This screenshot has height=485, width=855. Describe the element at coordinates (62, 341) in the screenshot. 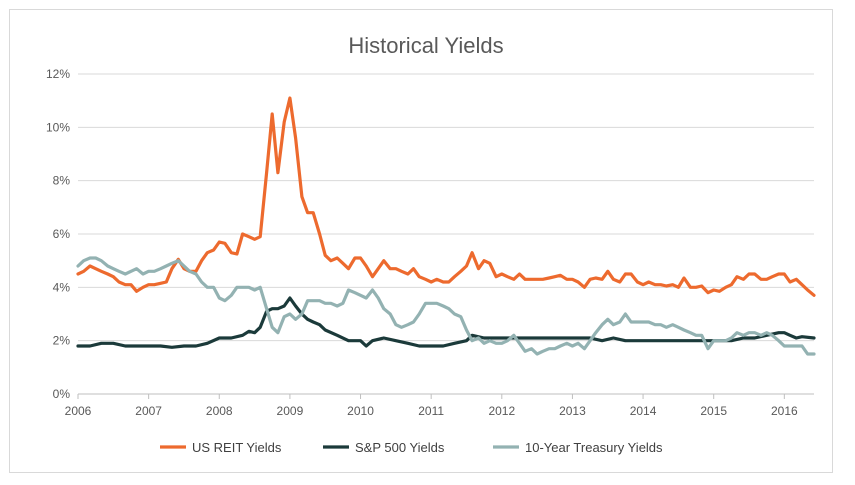

I see `y-tick-label: 2%` at that location.